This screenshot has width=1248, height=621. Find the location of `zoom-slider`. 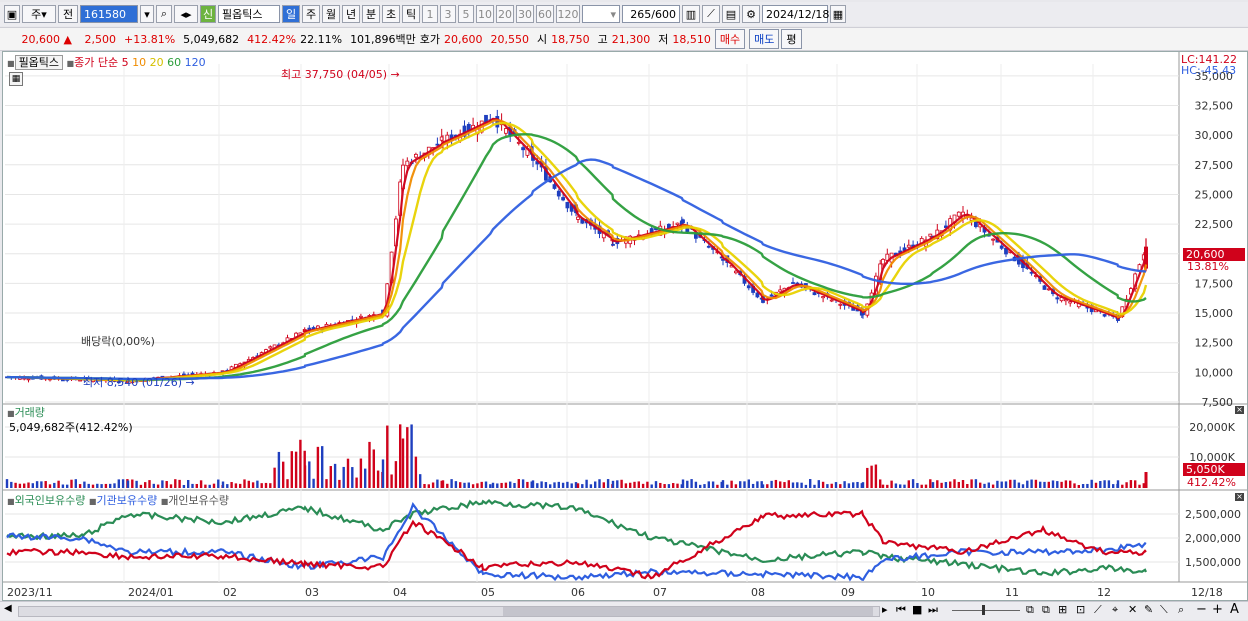

zoom-slider is located at coordinates (986, 610).